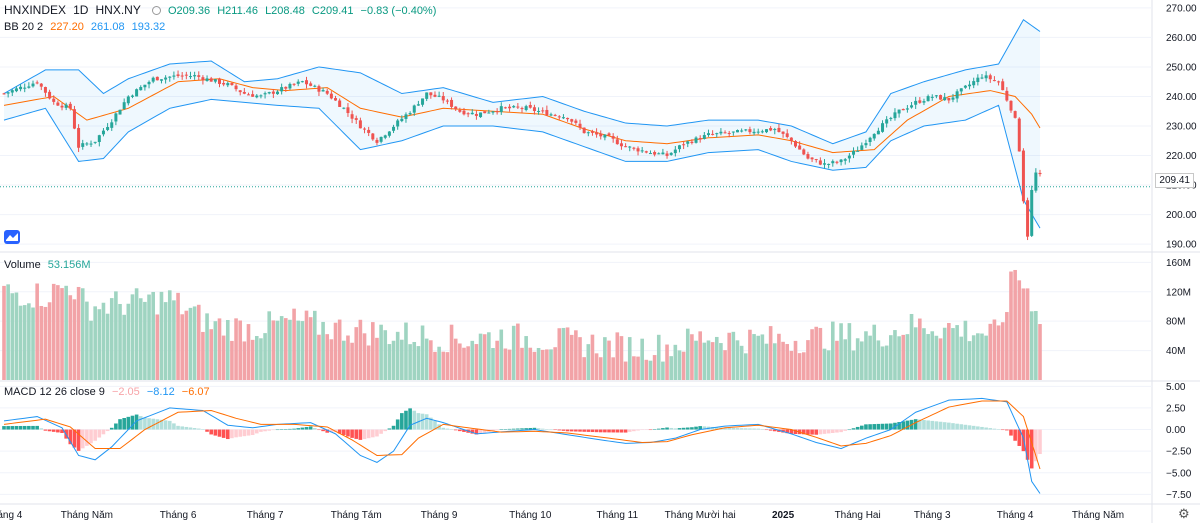 The height and width of the screenshot is (523, 1200). I want to click on volume-tick-label: 80M, so click(1175, 322).